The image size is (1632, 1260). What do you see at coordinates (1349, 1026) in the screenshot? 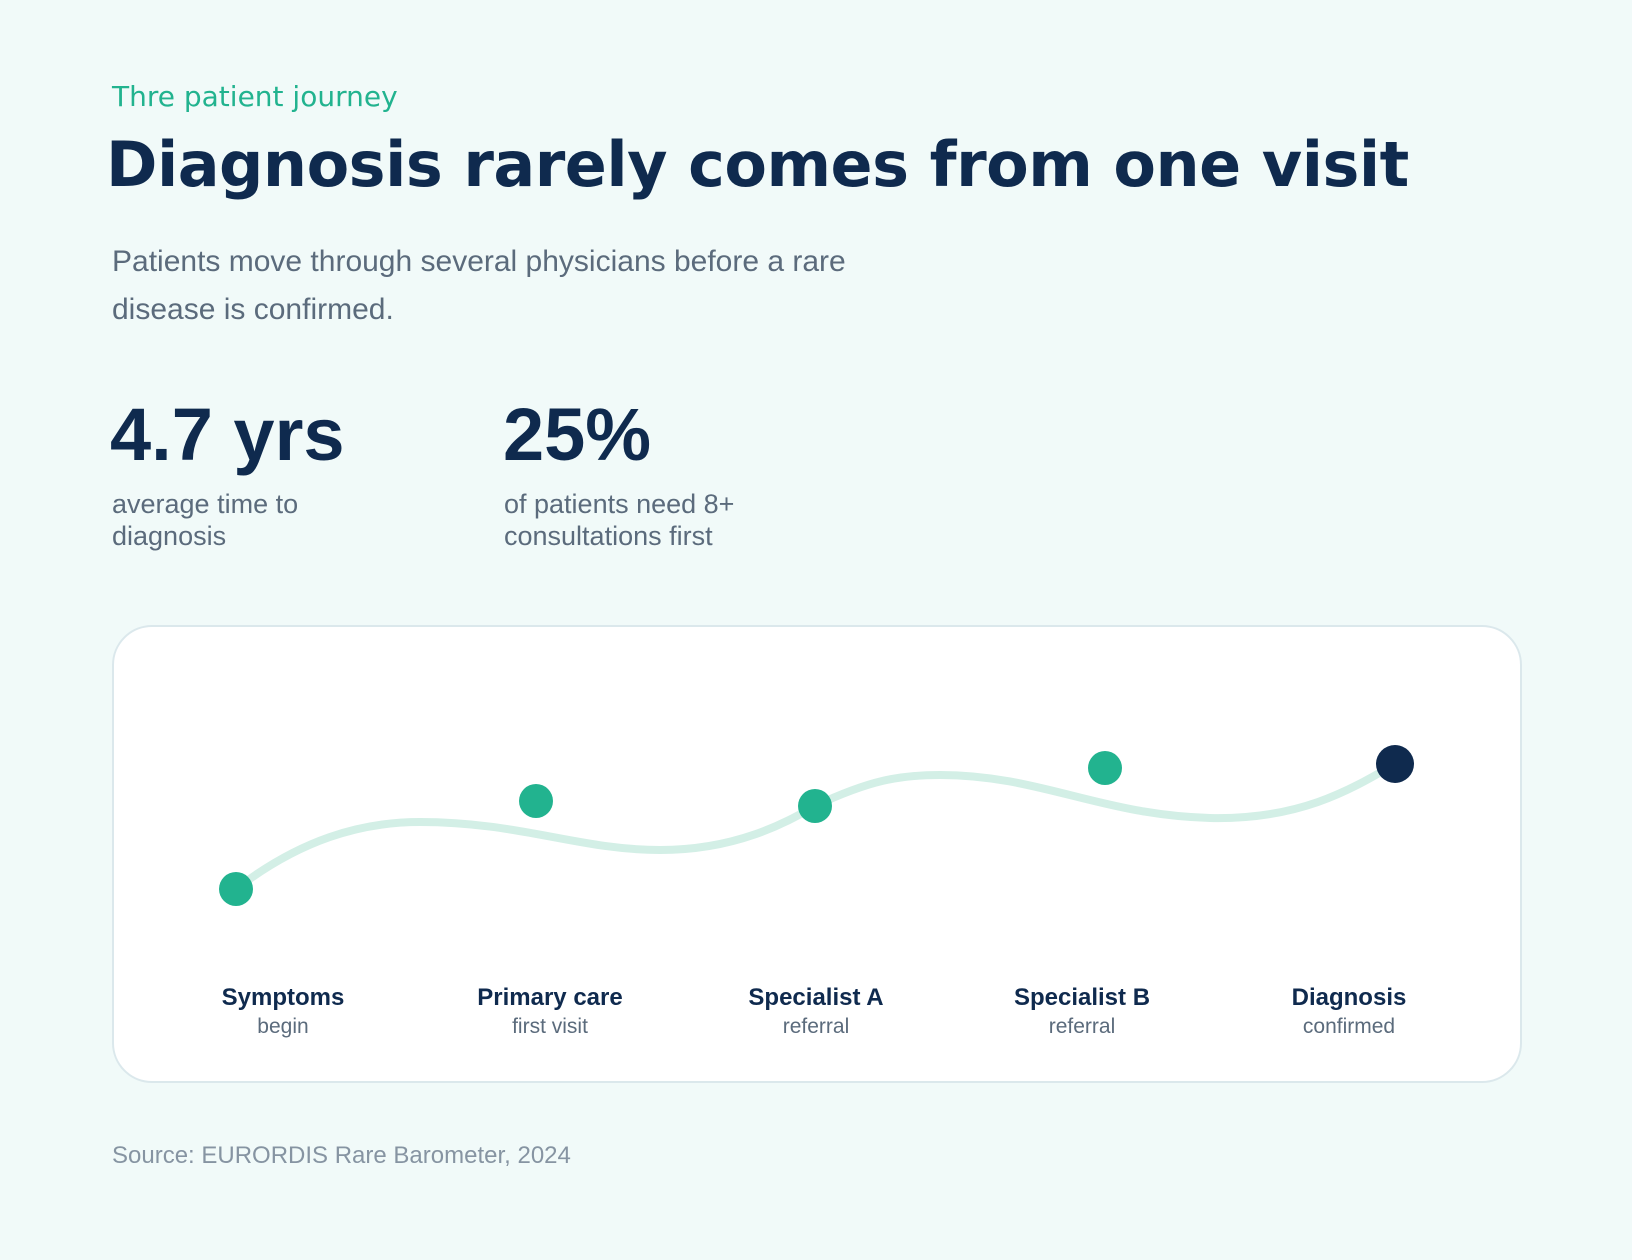
I see `stage-subtitle: confirmed` at bounding box center [1349, 1026].